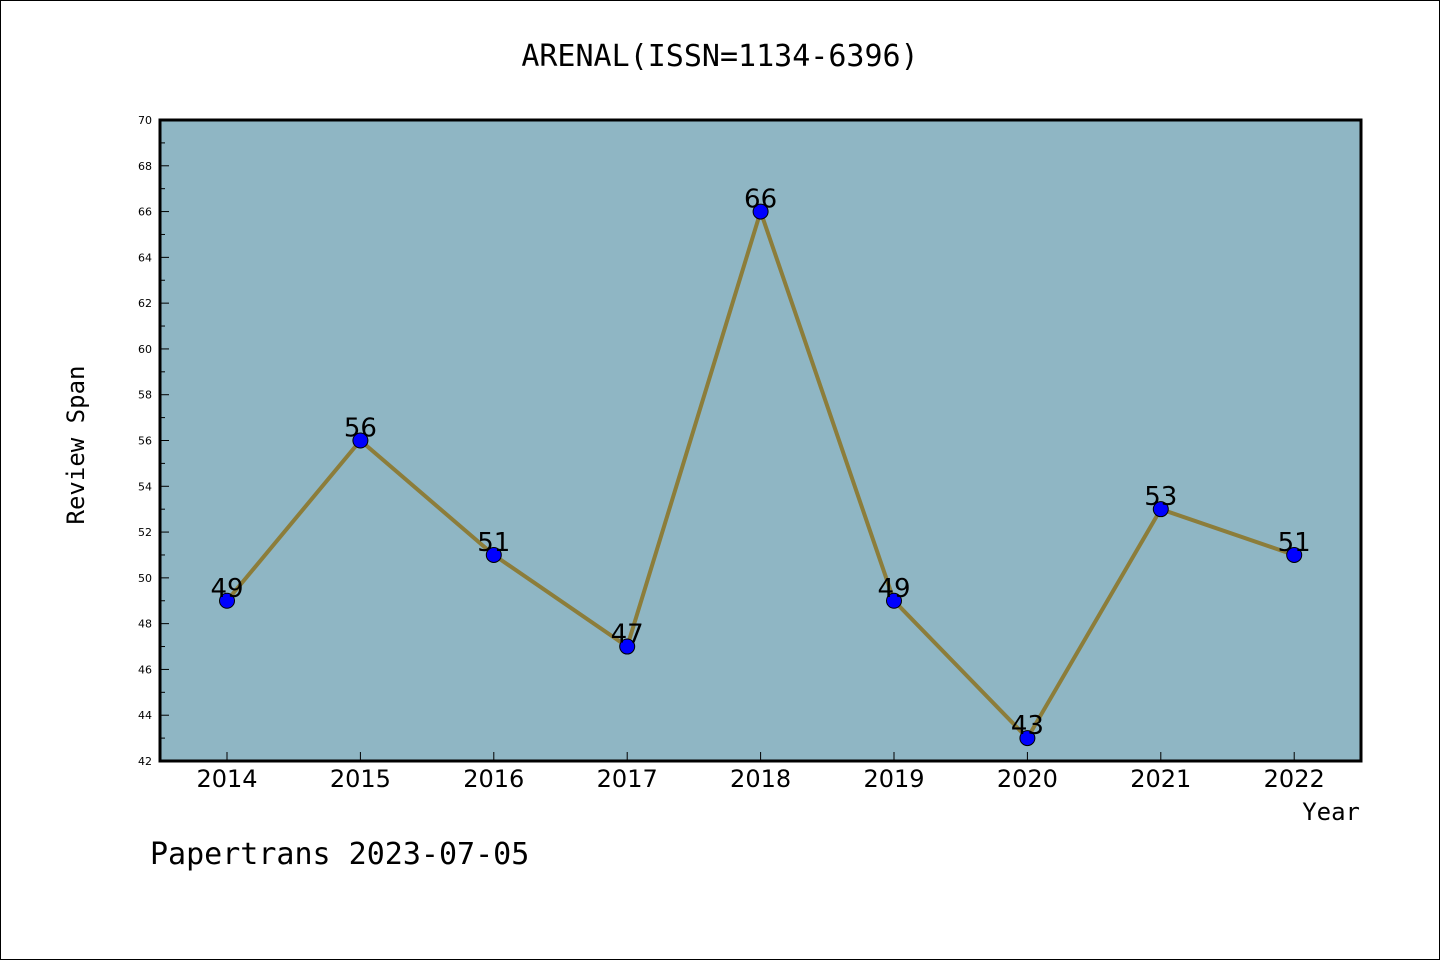 The width and height of the screenshot is (1440, 960). I want to click on chart-title: ARENAL(ISSN=1134-6396), so click(719, 56).